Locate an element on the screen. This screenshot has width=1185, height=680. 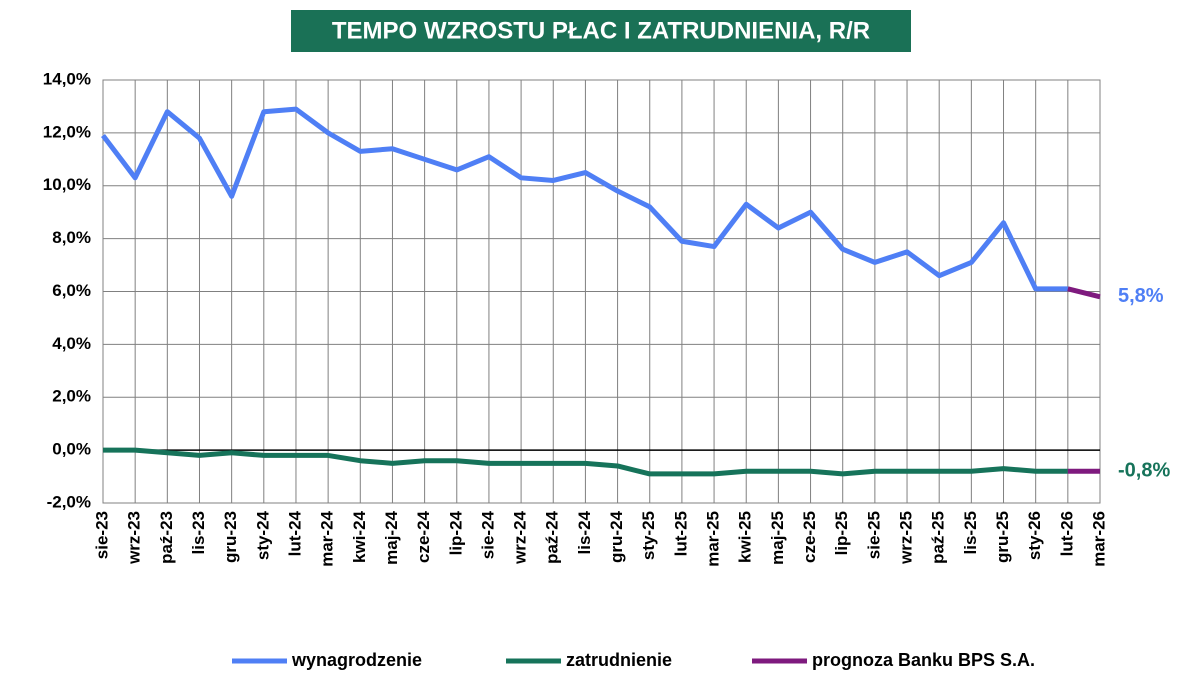
x-tick-label: lis-24 is located at coordinates (584, 532).